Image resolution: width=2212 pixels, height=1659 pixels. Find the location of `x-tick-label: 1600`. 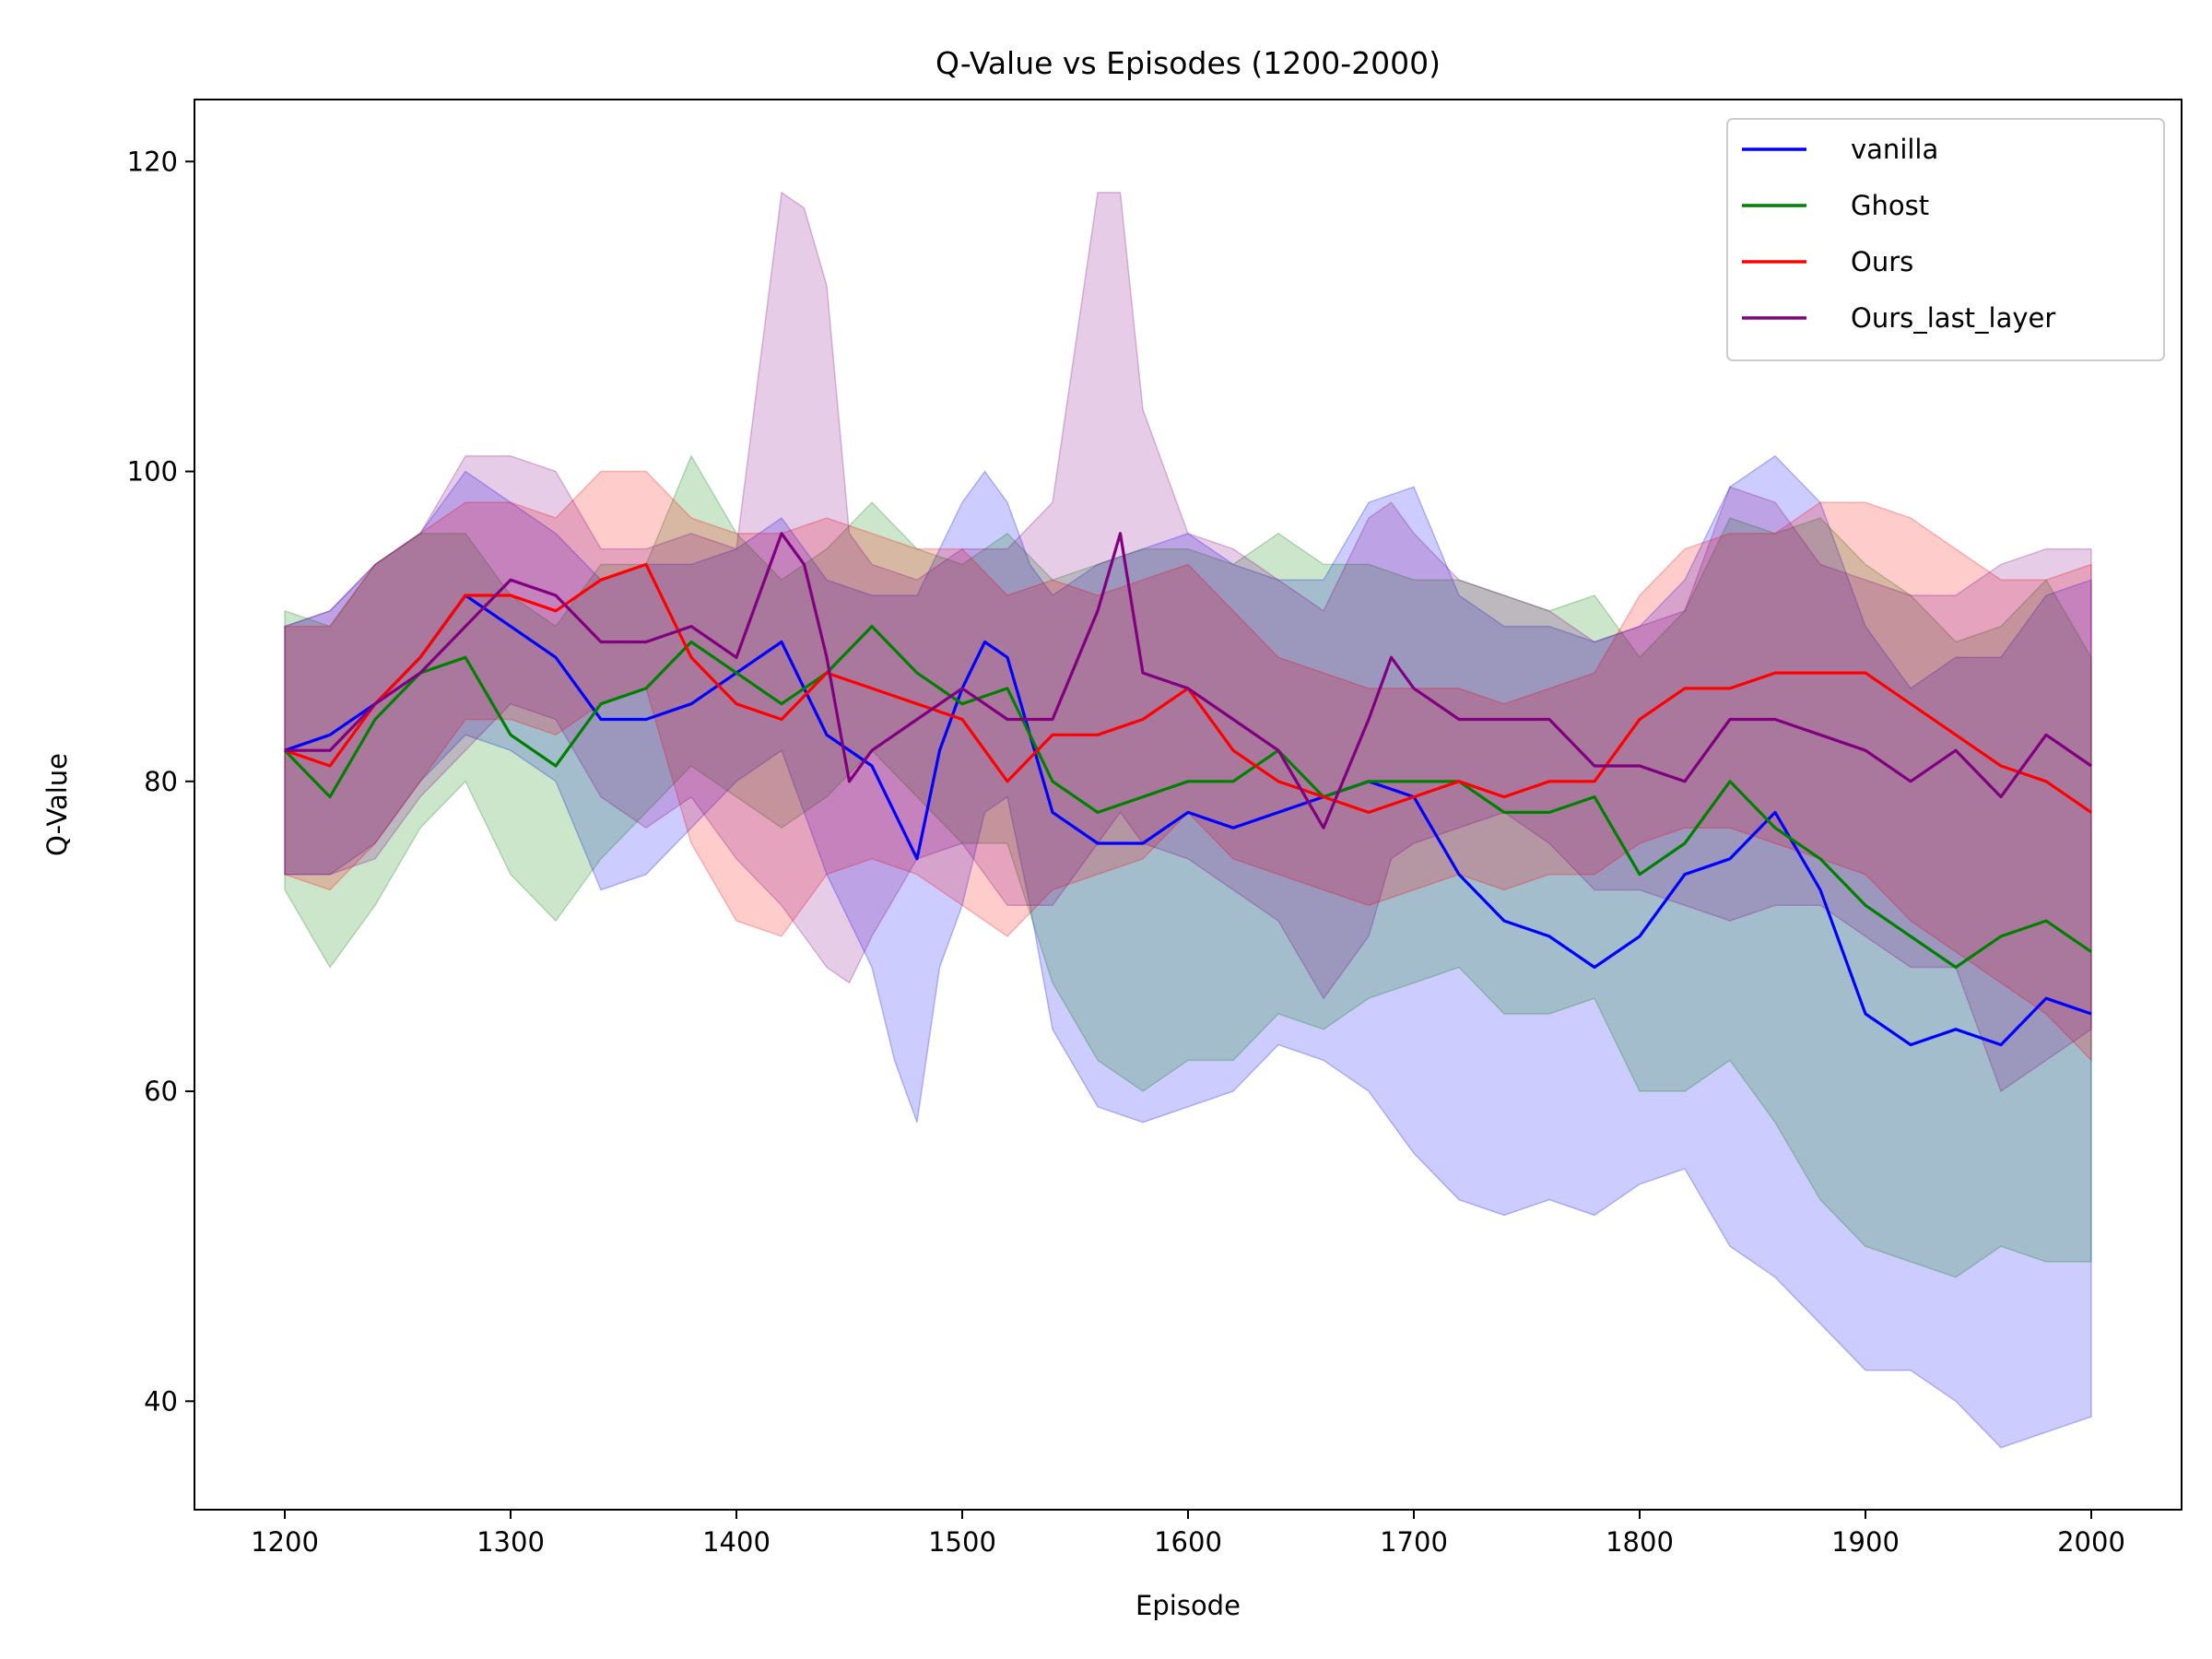

x-tick-label: 1600 is located at coordinates (1188, 1542).